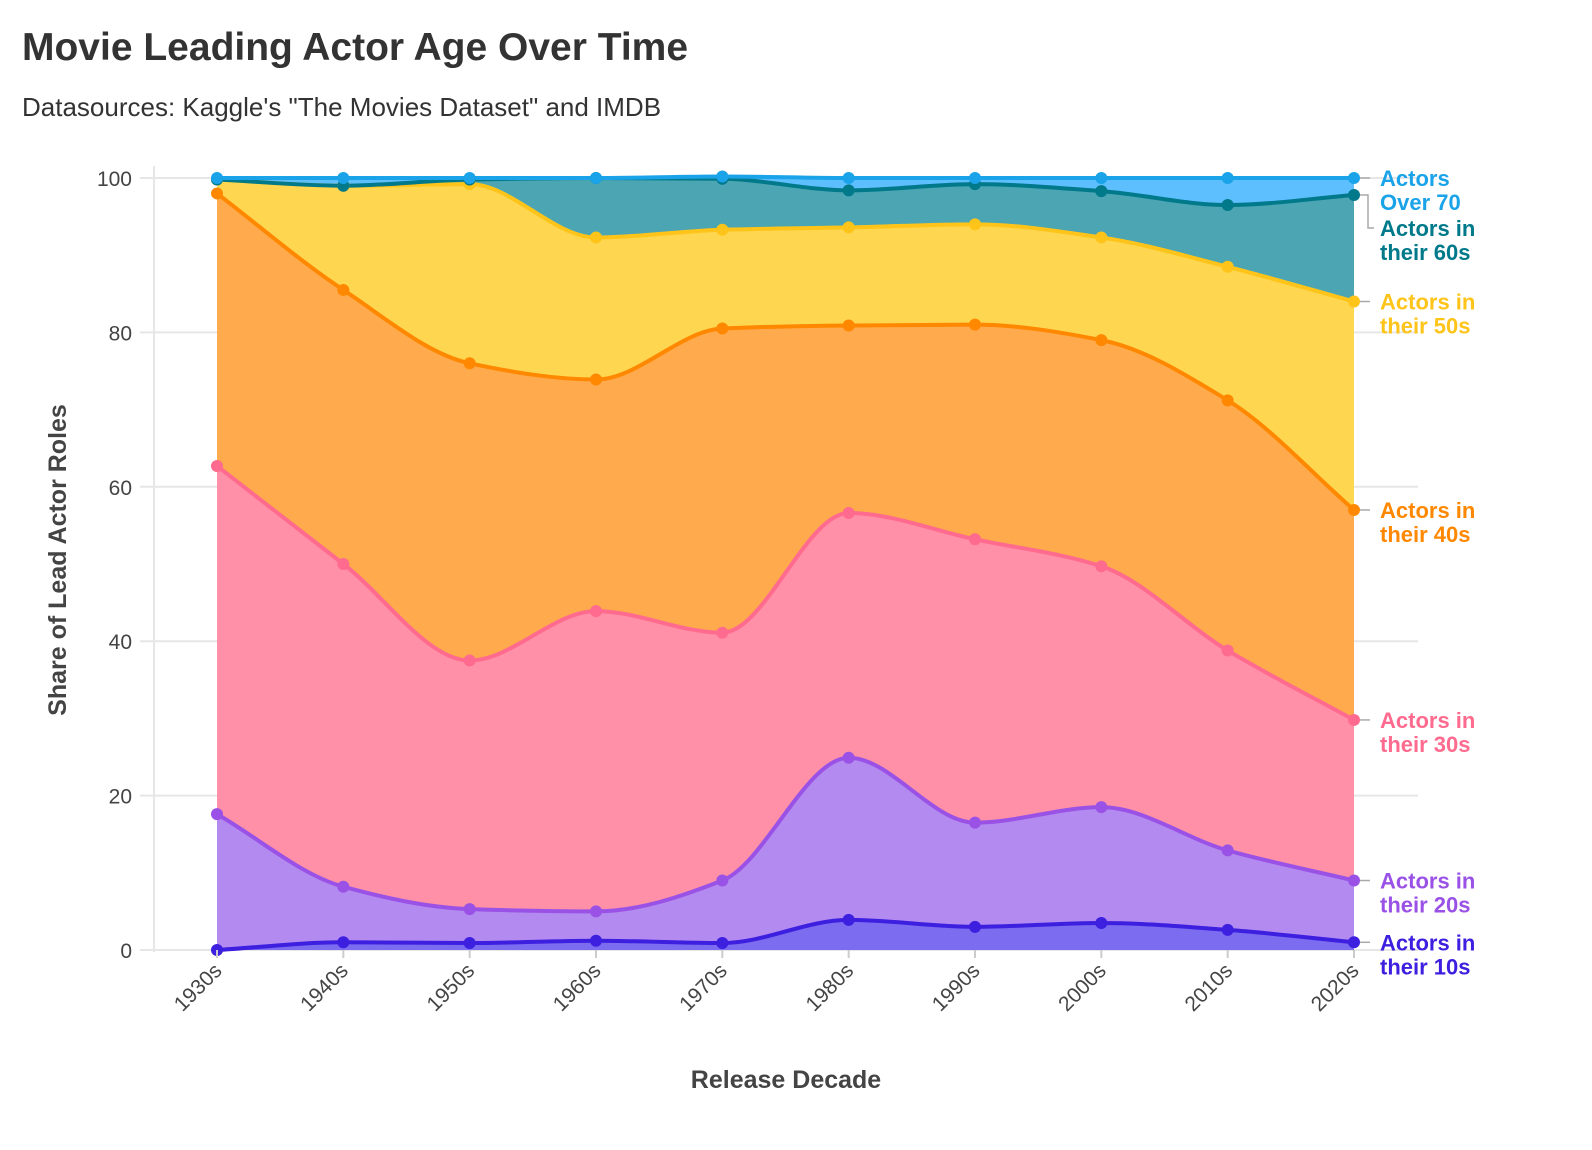  What do you see at coordinates (1208, 987) in the screenshot?
I see `x-tick-label: 2010s` at bounding box center [1208, 987].